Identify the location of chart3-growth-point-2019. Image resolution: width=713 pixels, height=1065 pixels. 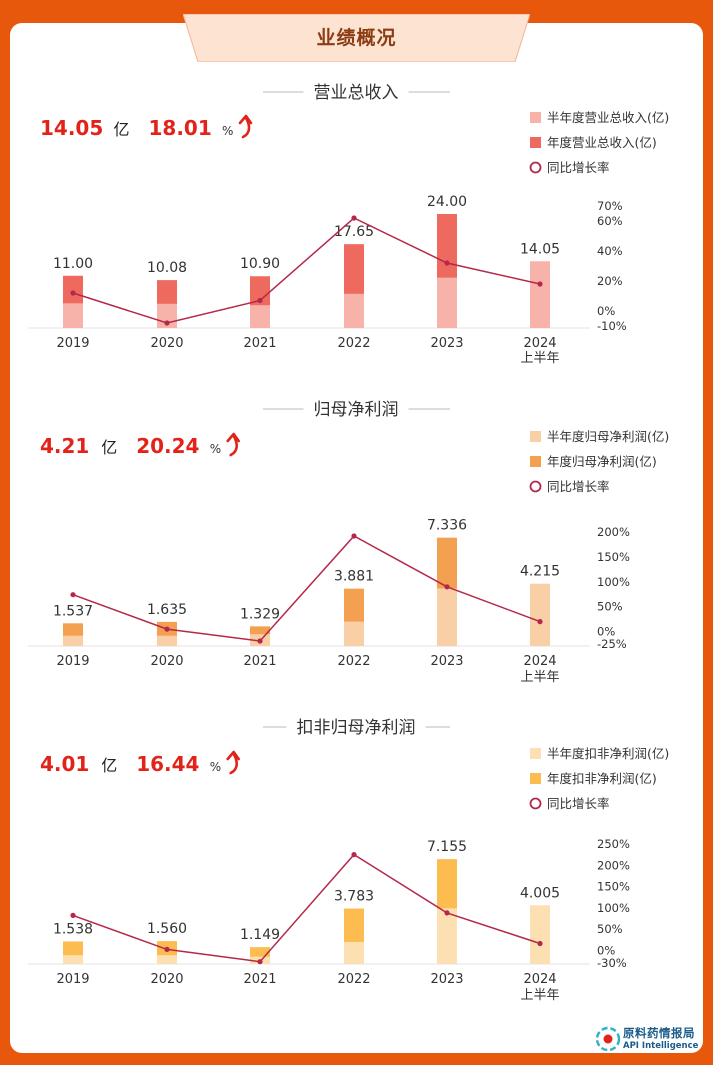
(73, 915).